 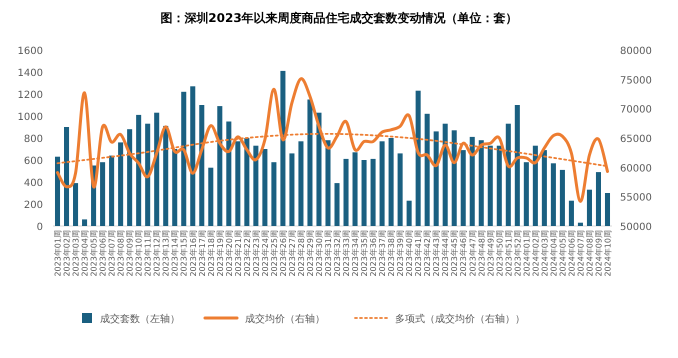 I want to click on x-tick-label: 2023年47周, so click(x=473, y=253).